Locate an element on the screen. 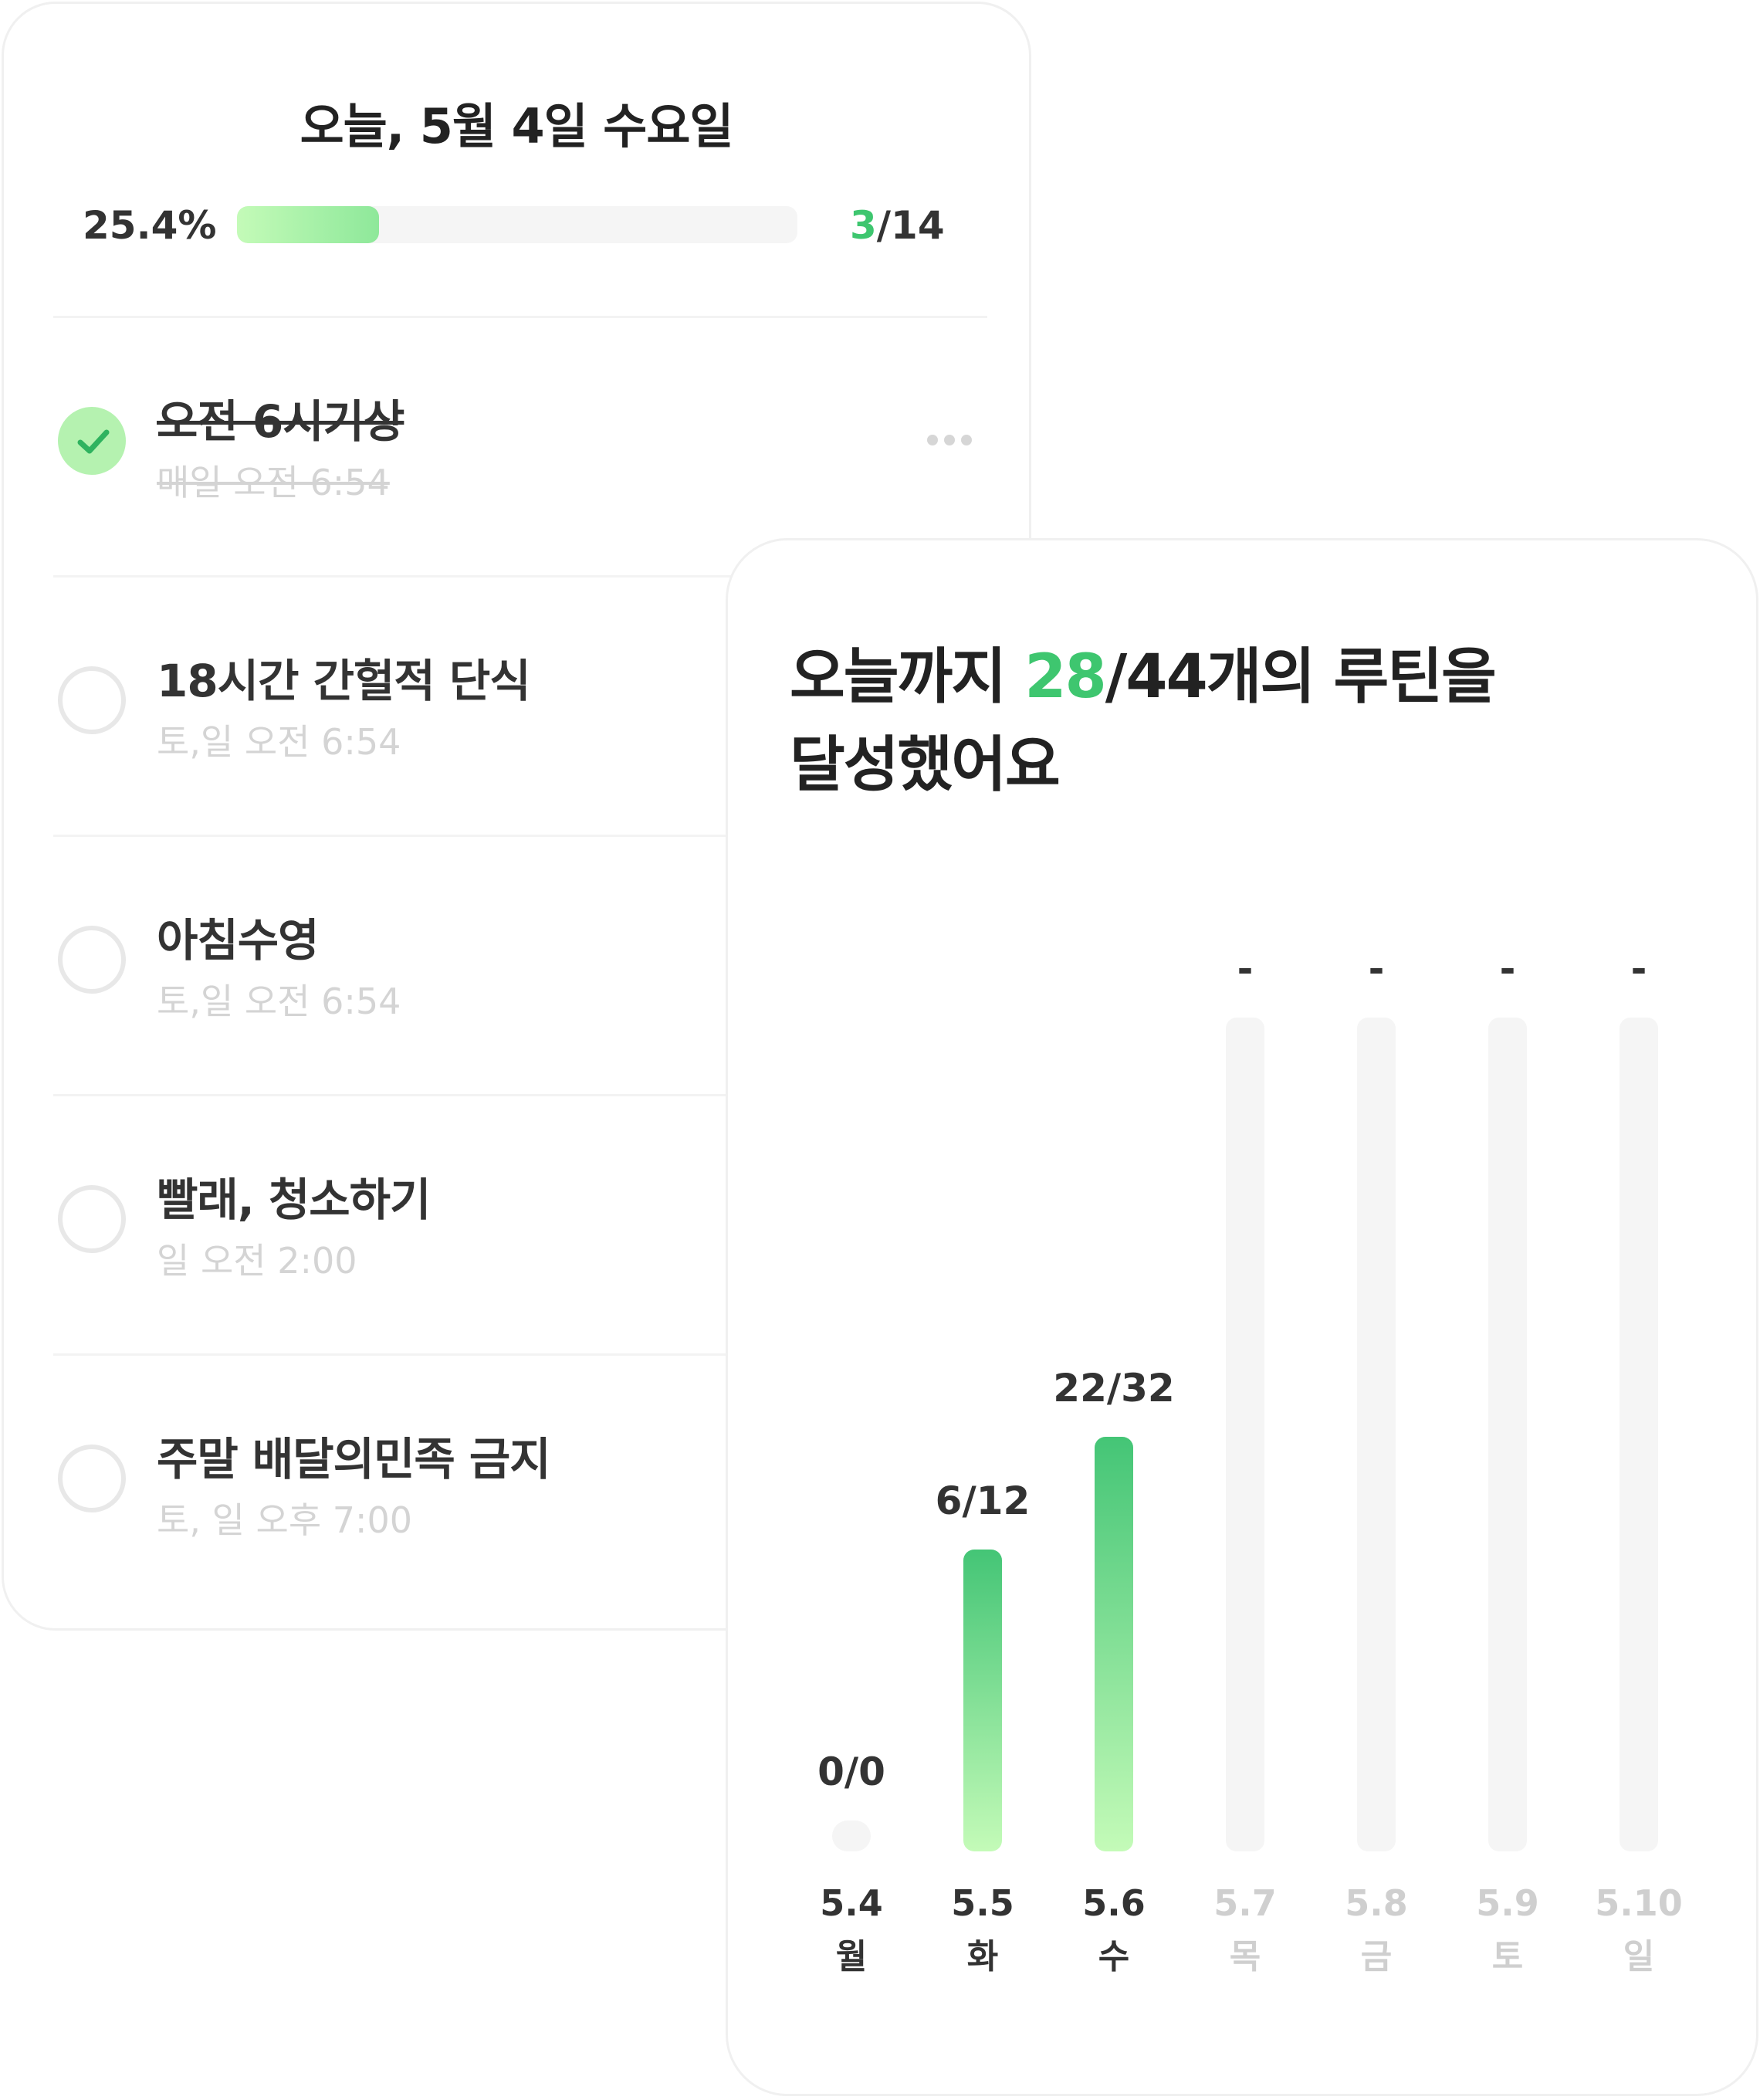 The width and height of the screenshot is (1760, 2100). routine-schedule: 토, 일 오후 7:00 is located at coordinates (285, 1520).